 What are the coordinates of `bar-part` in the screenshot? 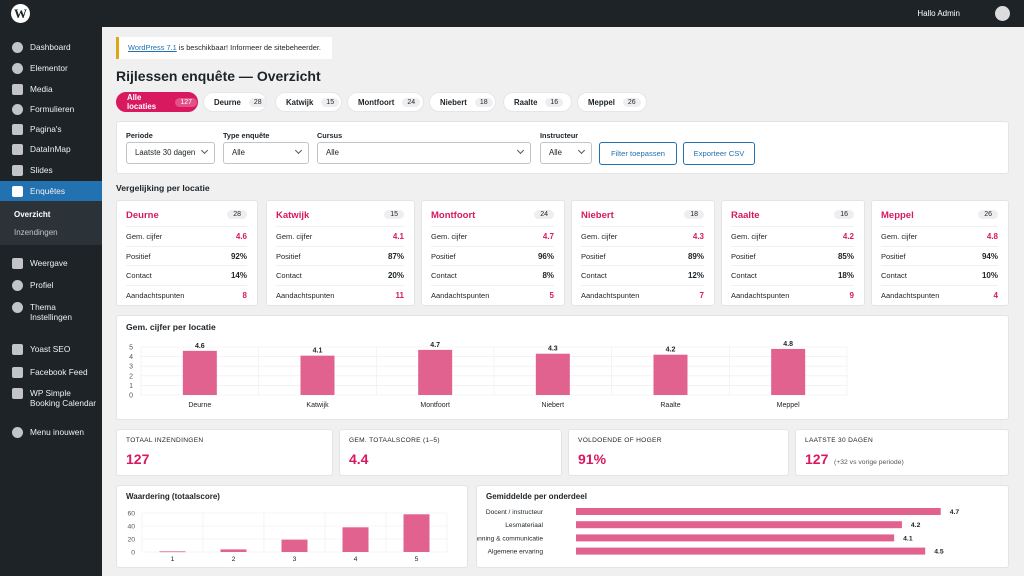 It's located at (735, 538).